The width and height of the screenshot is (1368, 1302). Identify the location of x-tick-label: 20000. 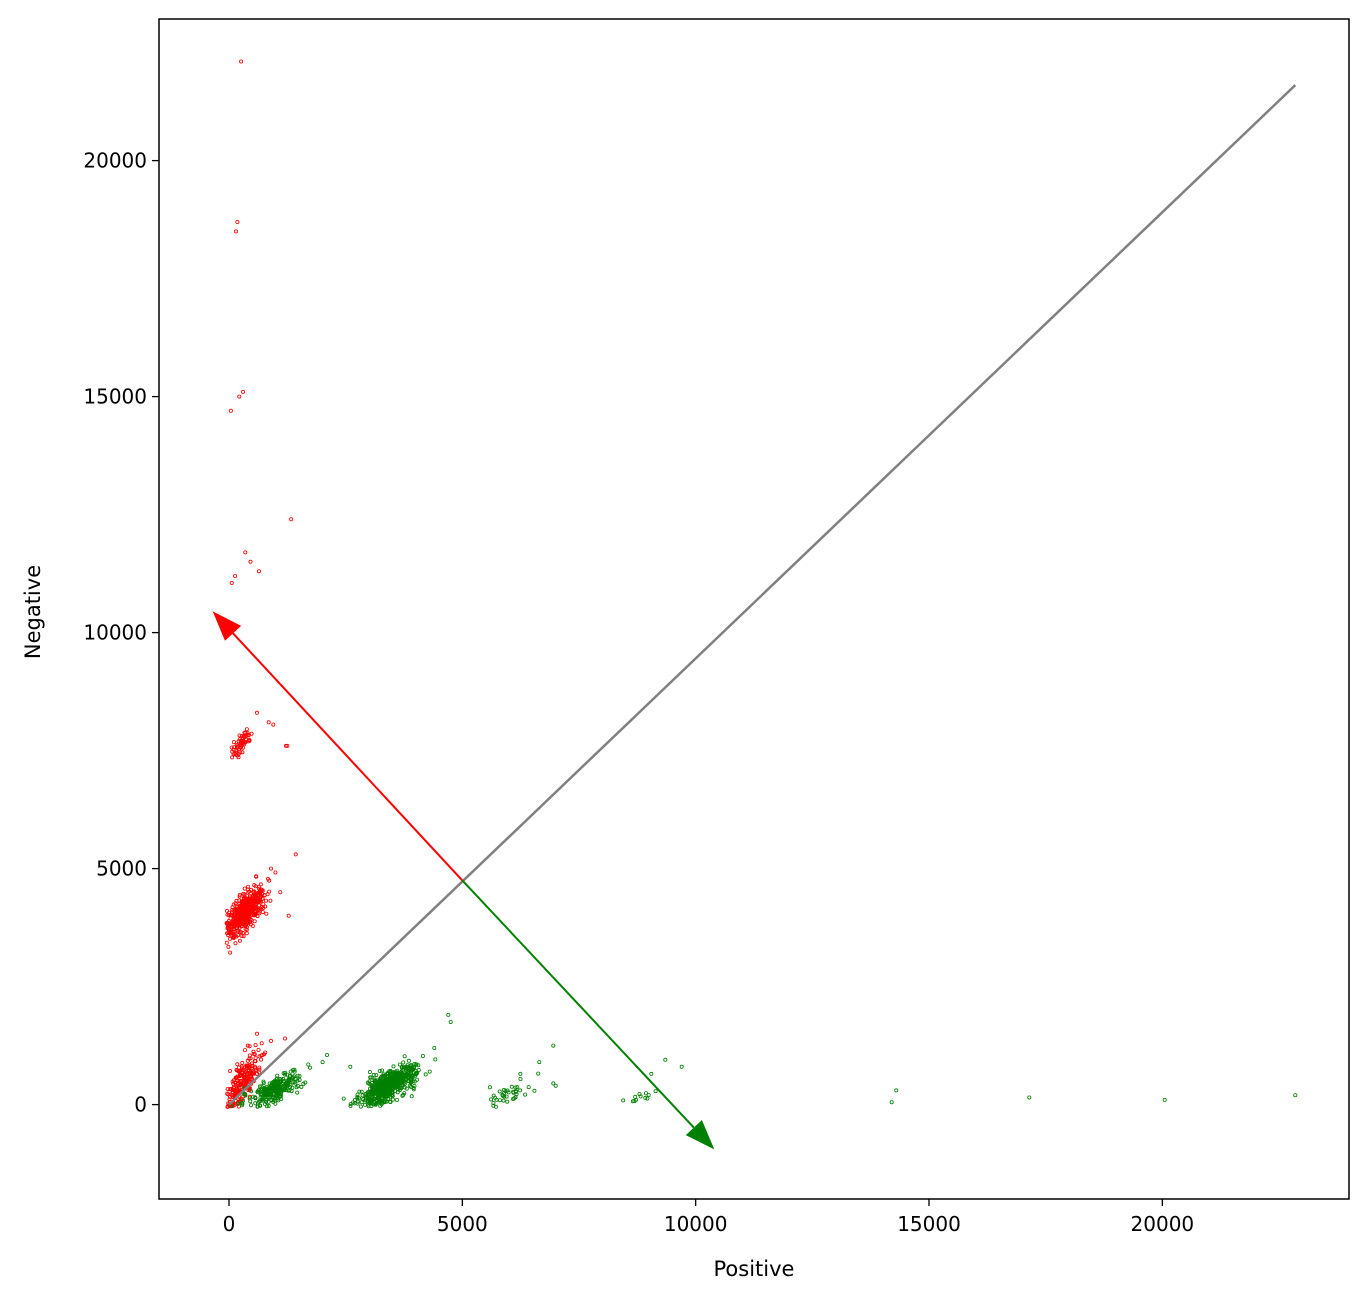
(1163, 1224).